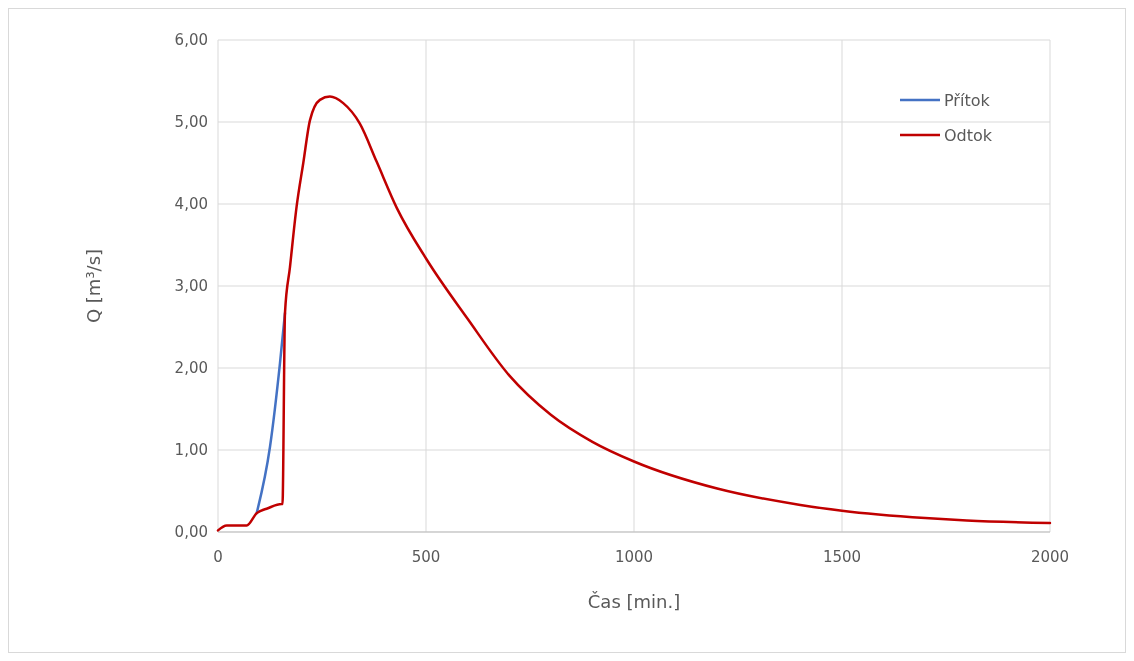  Describe the element at coordinates (634, 601) in the screenshot. I see `x-axis-title: Čas [min.]` at that location.